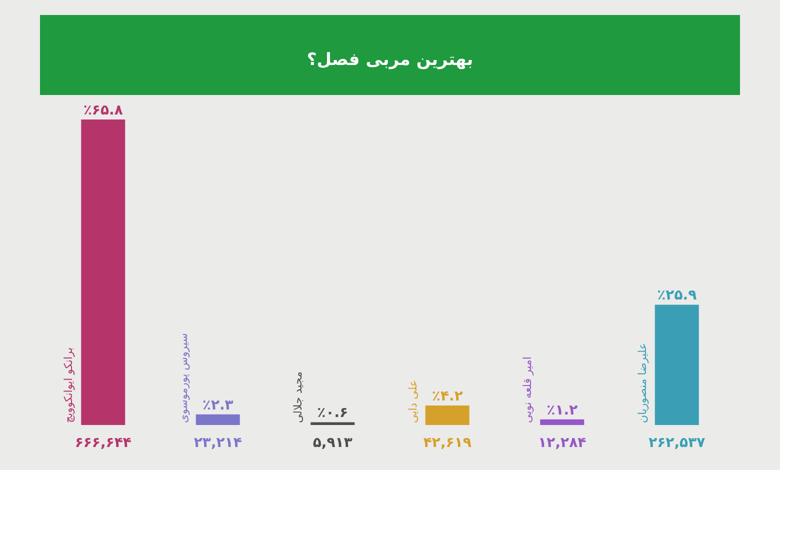 The image size is (796, 560). Describe the element at coordinates (562, 410) in the screenshot. I see `data-label: ٪۱.۲` at that location.